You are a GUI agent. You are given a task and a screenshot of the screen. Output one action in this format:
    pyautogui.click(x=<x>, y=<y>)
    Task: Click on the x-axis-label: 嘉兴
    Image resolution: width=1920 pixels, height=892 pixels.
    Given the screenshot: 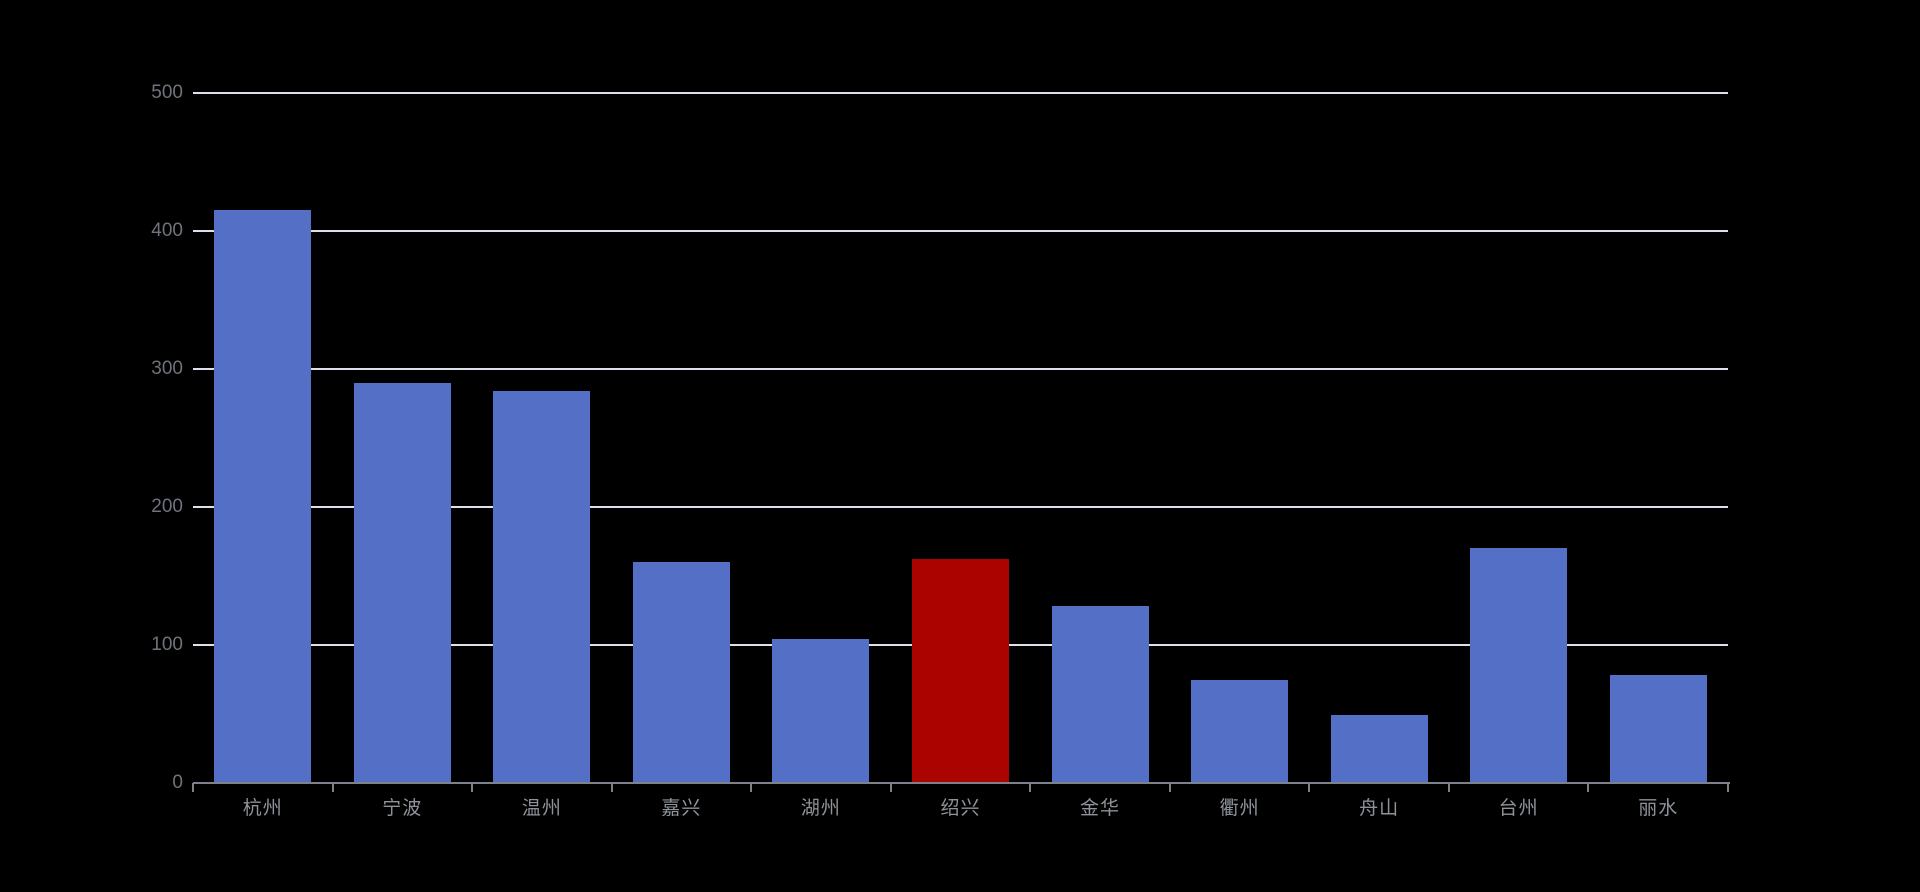 What is the action you would take?
    pyautogui.click(x=681, y=808)
    